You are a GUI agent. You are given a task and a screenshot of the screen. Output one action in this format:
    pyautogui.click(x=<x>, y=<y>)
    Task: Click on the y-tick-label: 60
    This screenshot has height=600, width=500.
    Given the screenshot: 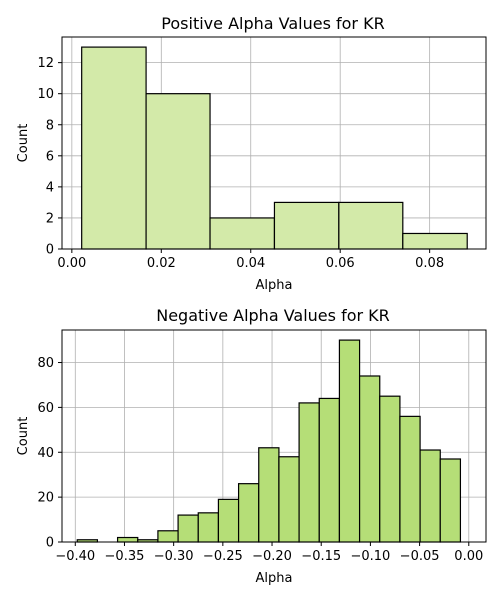 What is the action you would take?
    pyautogui.click(x=45, y=408)
    